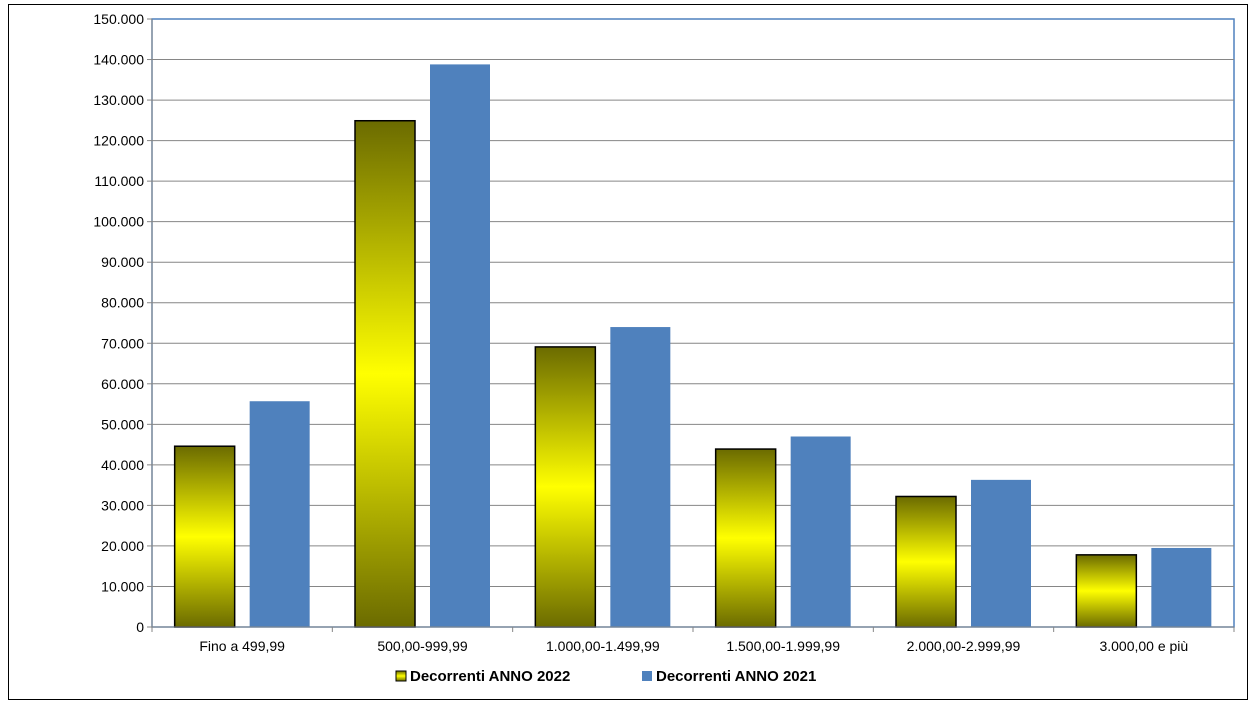  Describe the element at coordinates (118, 222) in the screenshot. I see `y-tick-label: 100.000` at that location.